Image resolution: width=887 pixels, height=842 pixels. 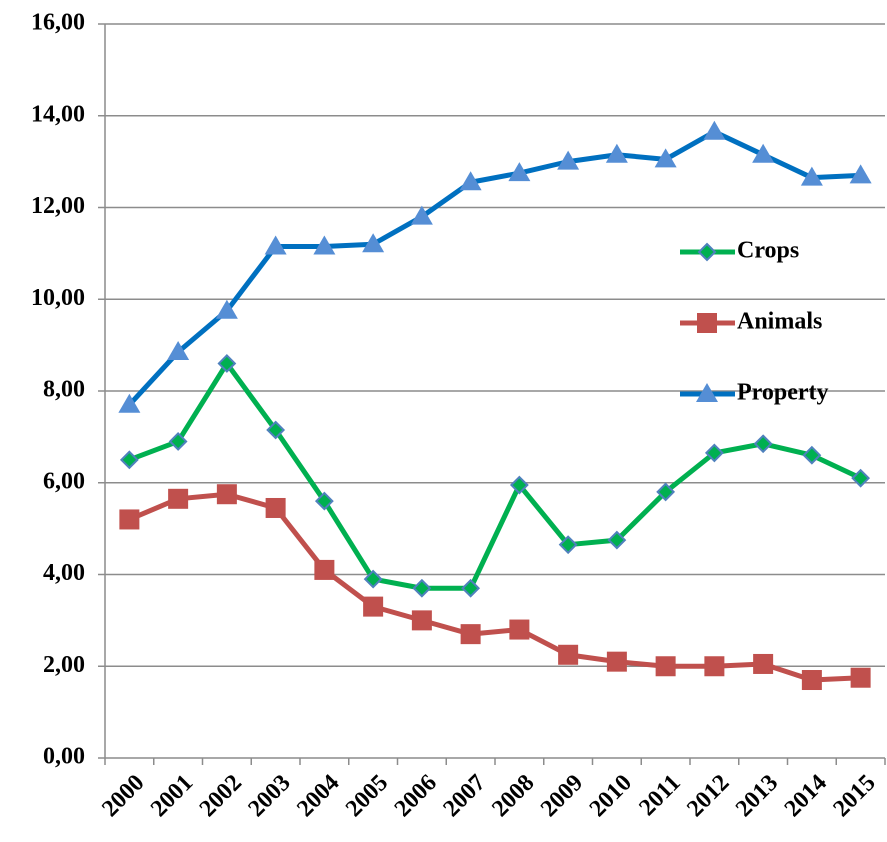 I want to click on x-tick-label: 2014, so click(x=806, y=796).